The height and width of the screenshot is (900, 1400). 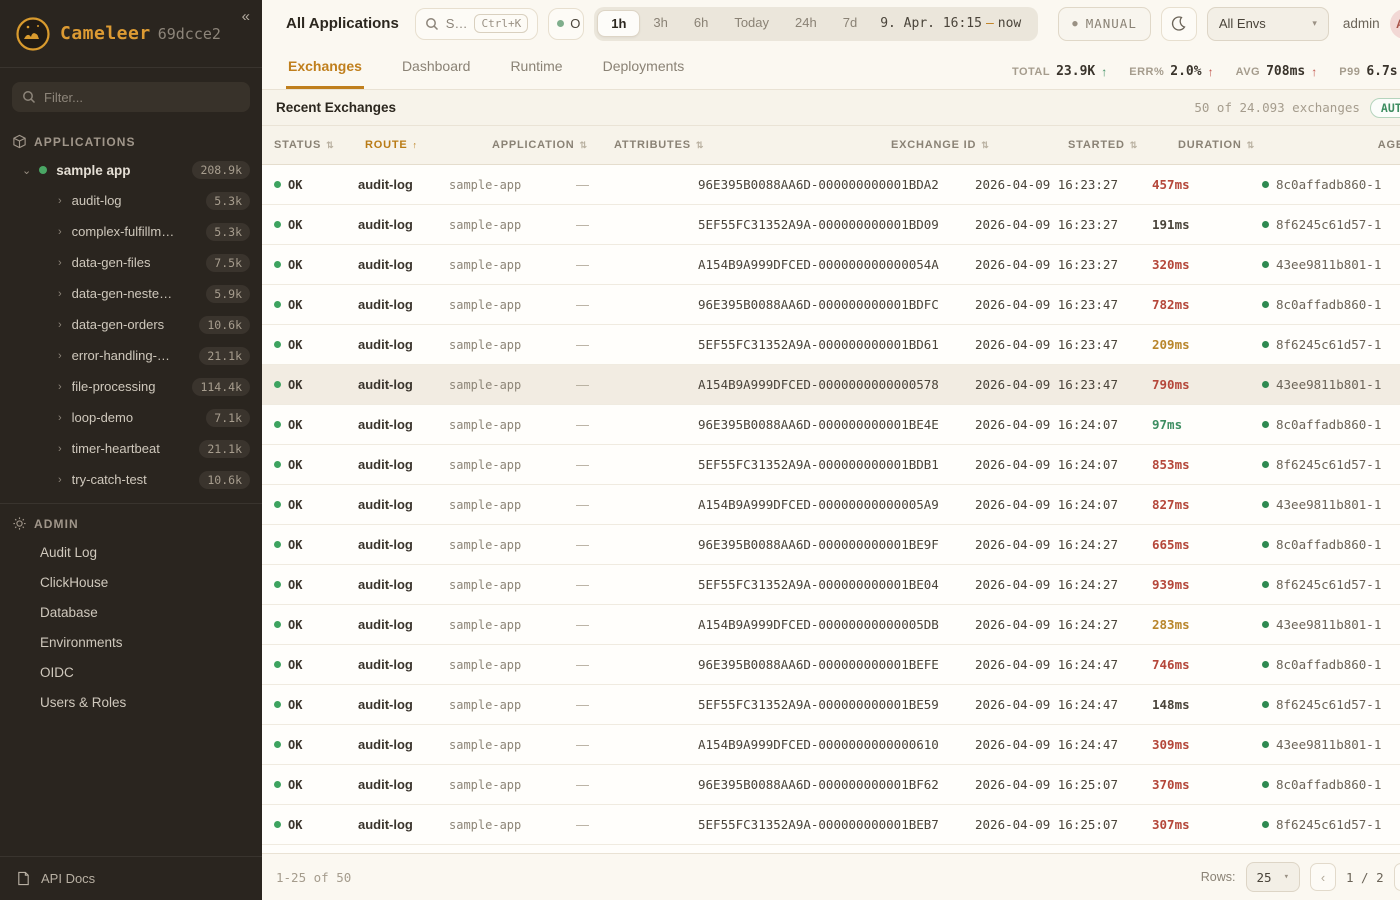 What do you see at coordinates (131, 479) in the screenshot?
I see `sidebar-route-item: › try-catch-test 10.6k` at bounding box center [131, 479].